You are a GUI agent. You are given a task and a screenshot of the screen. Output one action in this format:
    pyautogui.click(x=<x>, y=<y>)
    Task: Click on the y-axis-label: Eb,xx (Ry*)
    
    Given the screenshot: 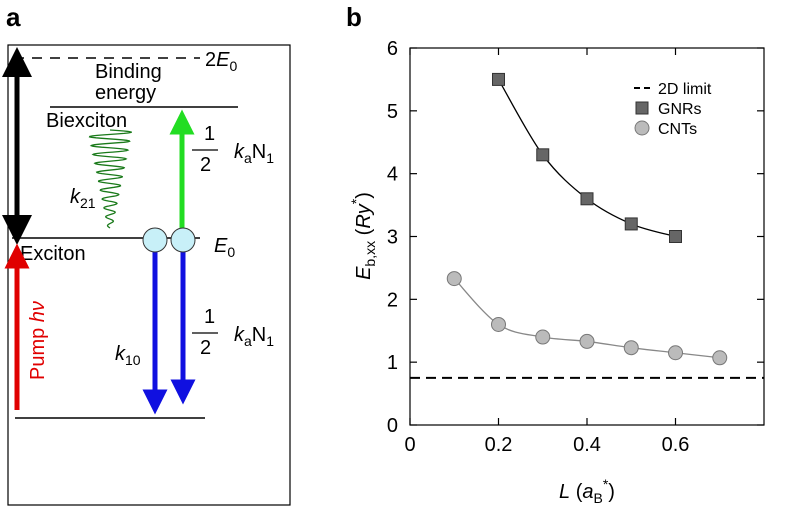 What is the action you would take?
    pyautogui.click(x=363, y=236)
    